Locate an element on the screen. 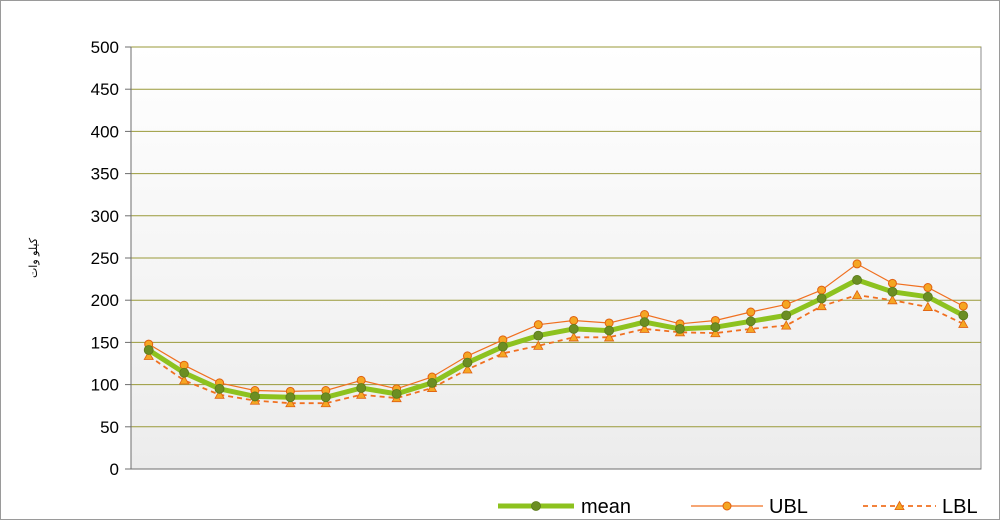 The image size is (1000, 521). legend: mean UBL LBL is located at coordinates (738, 507).